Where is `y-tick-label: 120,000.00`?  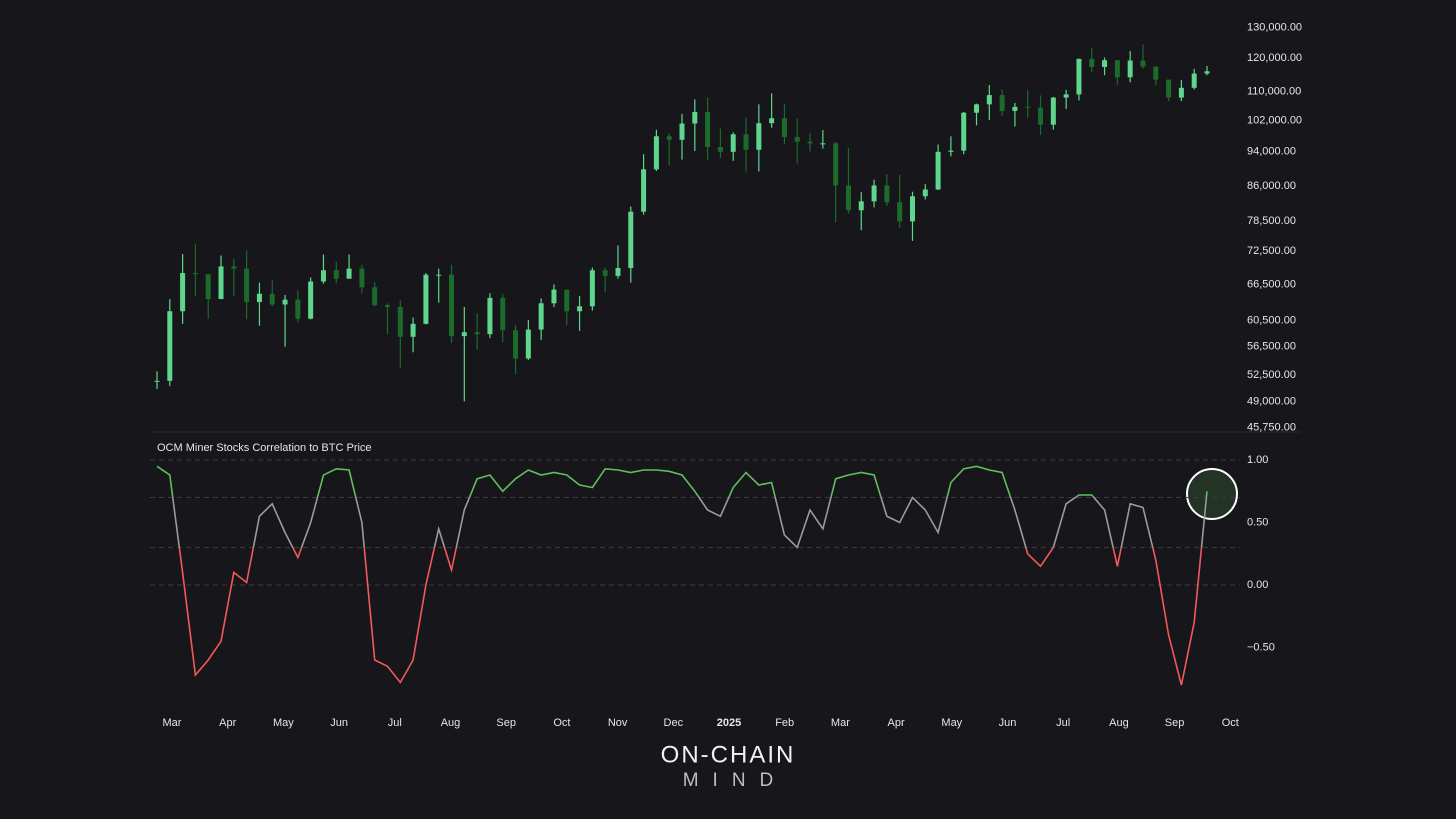 y-tick-label: 120,000.00 is located at coordinates (1274, 58).